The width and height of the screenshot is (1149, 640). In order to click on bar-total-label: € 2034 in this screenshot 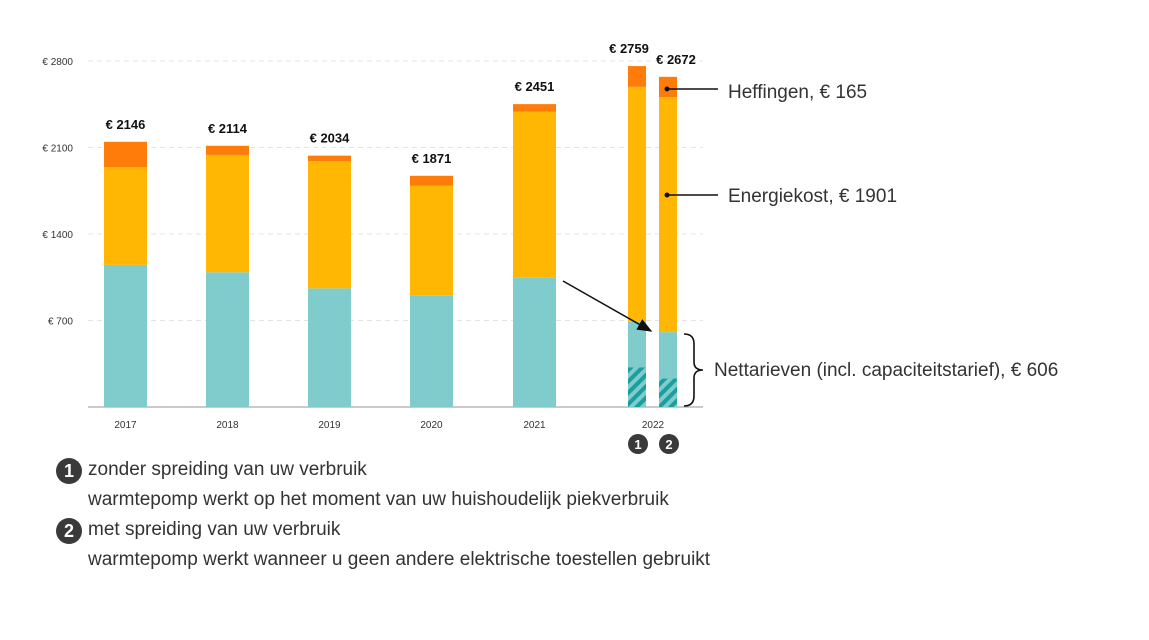, I will do `click(330, 138)`.